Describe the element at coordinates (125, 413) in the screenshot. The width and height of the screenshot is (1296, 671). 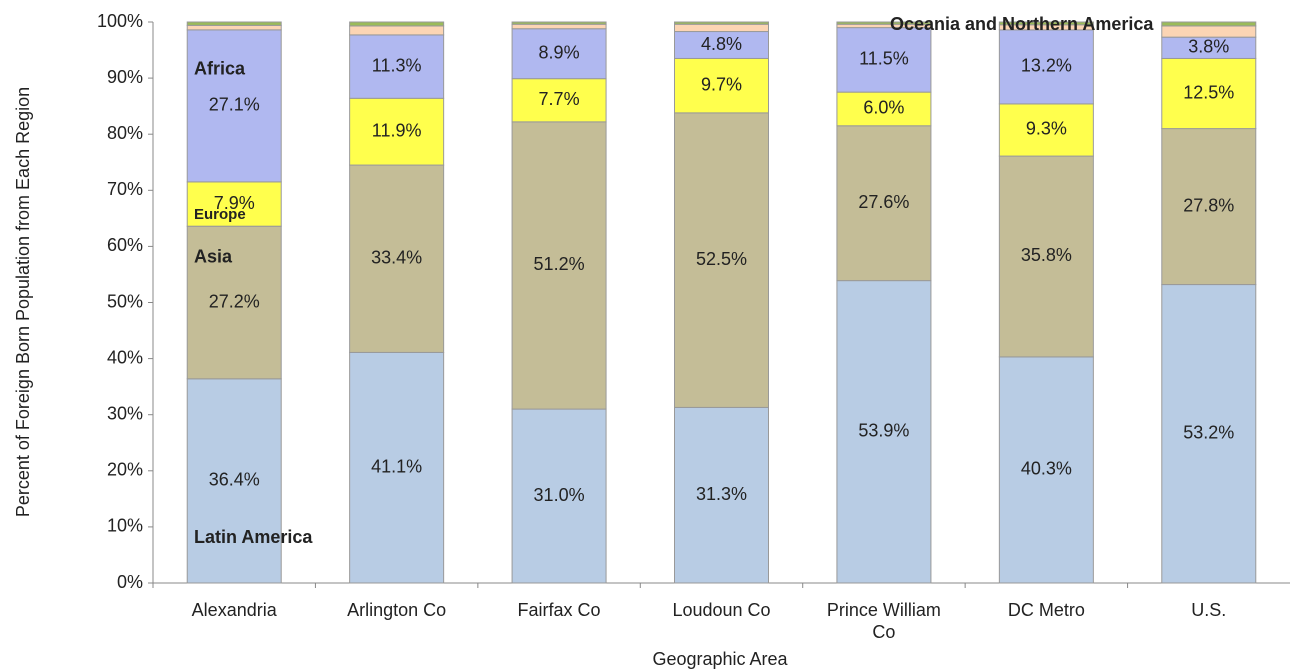
I see `y-tick-label: 30%` at that location.